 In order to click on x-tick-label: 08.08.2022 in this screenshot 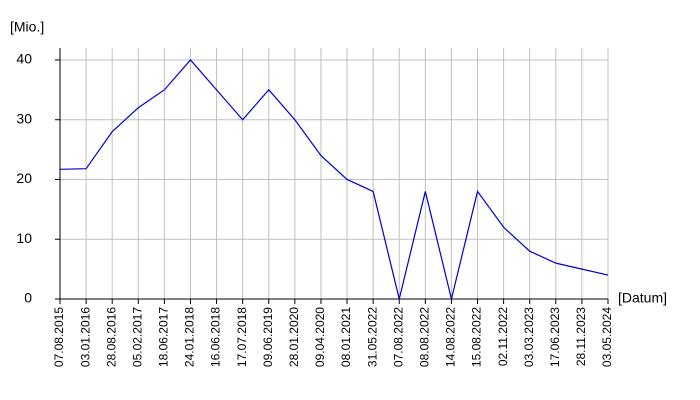, I will do `click(425, 337)`.